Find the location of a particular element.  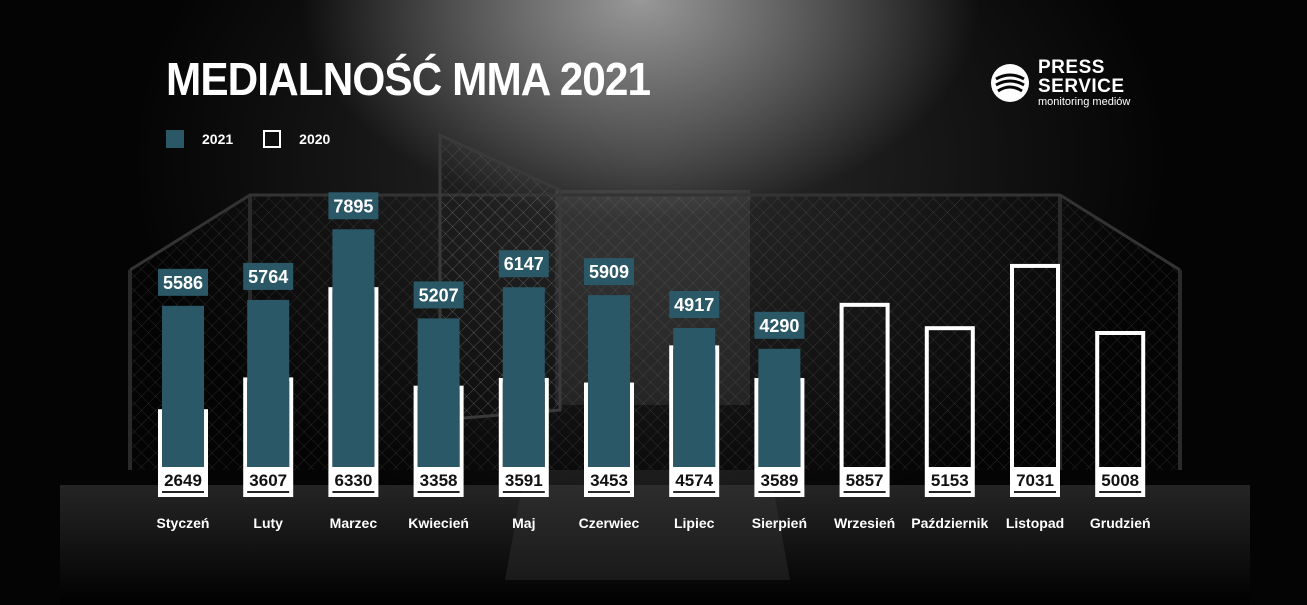

data-label-2020-12: 5008 is located at coordinates (1120, 480).